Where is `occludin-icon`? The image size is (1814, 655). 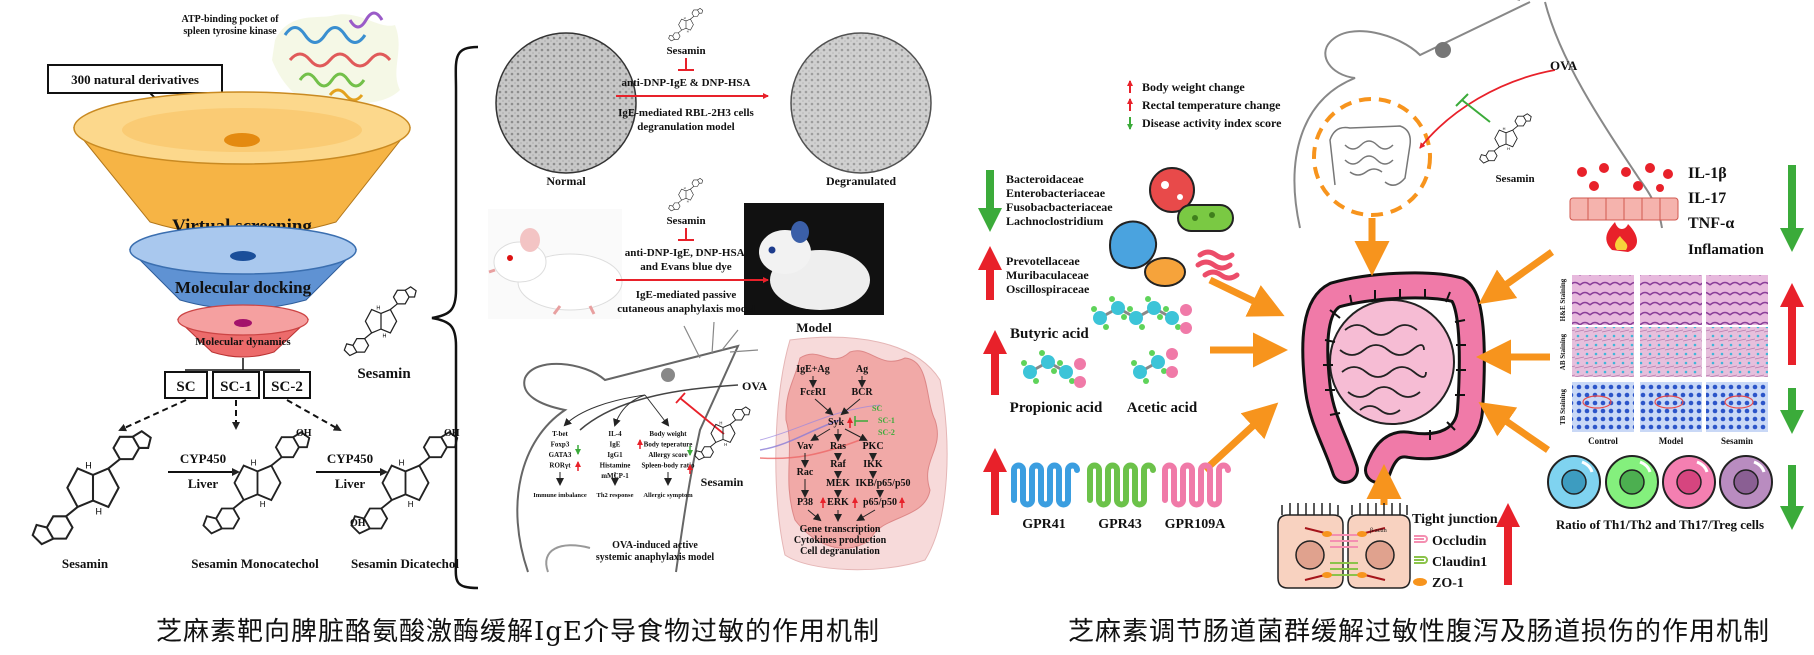 occludin-icon is located at coordinates (1421, 539).